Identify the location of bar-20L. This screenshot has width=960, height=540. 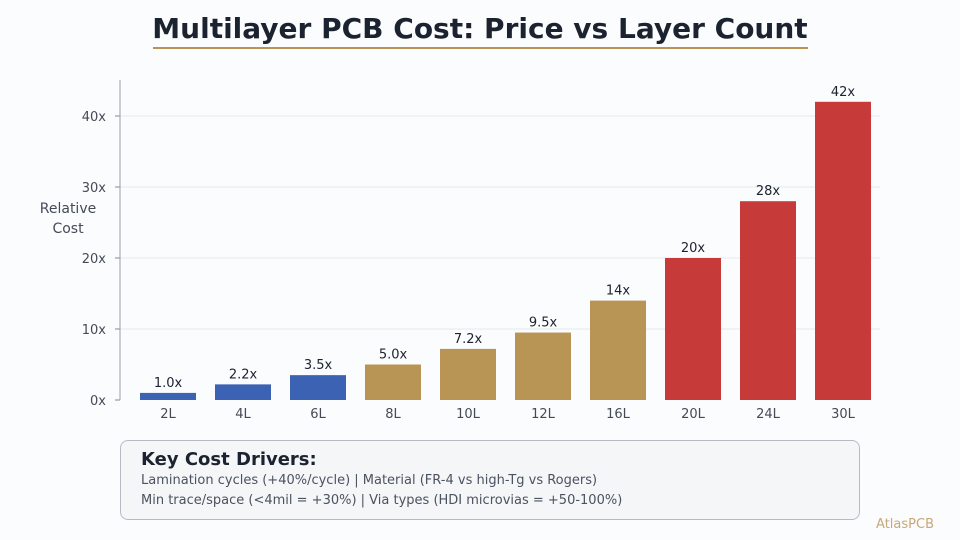
(693, 329).